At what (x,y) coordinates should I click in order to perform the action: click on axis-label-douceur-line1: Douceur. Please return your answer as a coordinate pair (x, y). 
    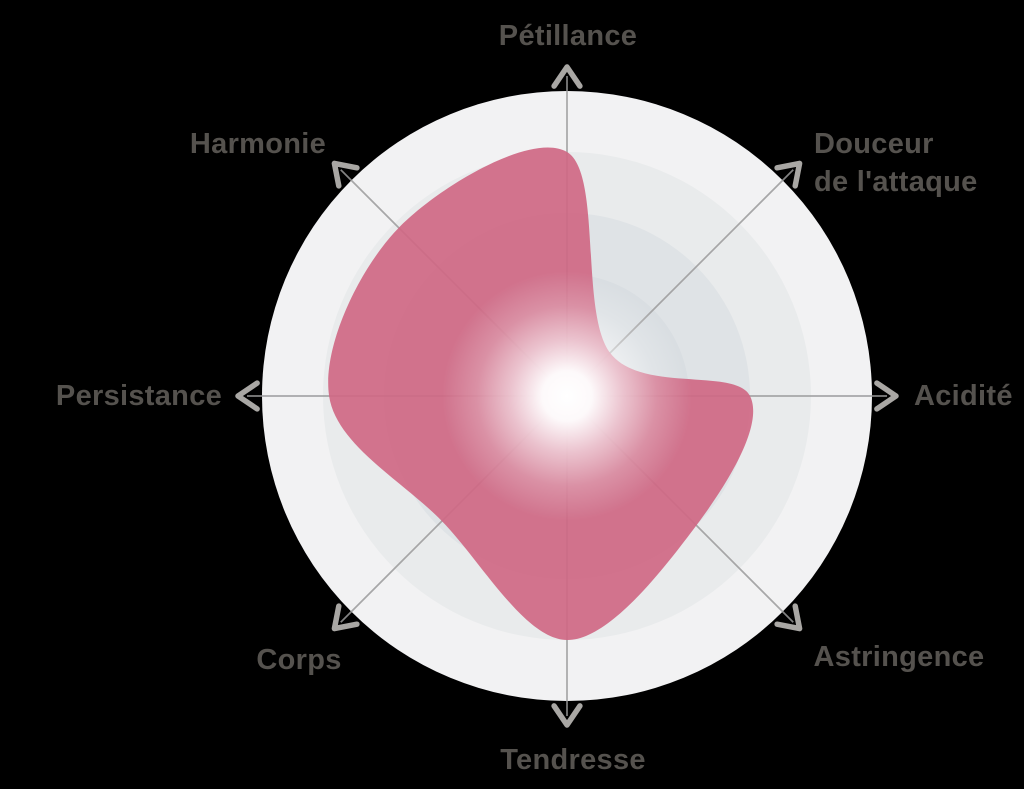
    Looking at the image, I should click on (874, 144).